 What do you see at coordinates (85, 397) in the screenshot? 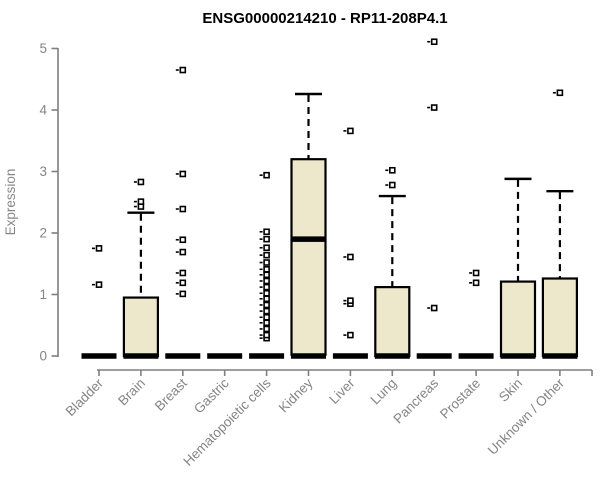
I see `x-category-label-bladder: Bladder` at bounding box center [85, 397].